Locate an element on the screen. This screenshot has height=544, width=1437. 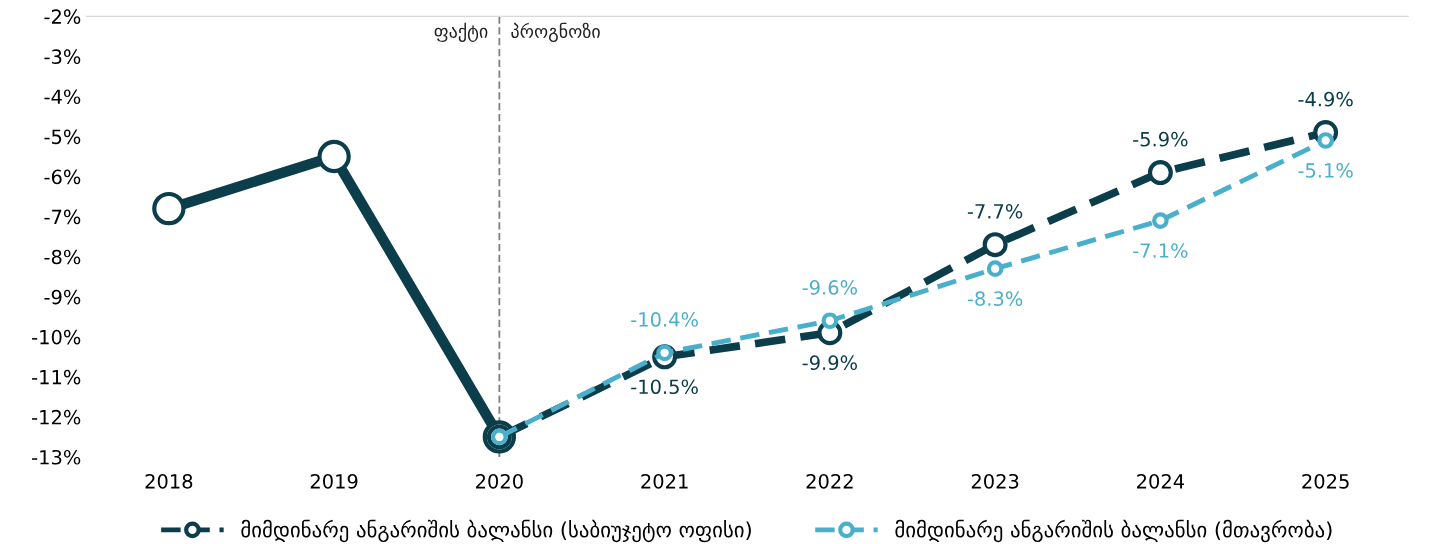
data-label: -5.9% is located at coordinates (1160, 139).